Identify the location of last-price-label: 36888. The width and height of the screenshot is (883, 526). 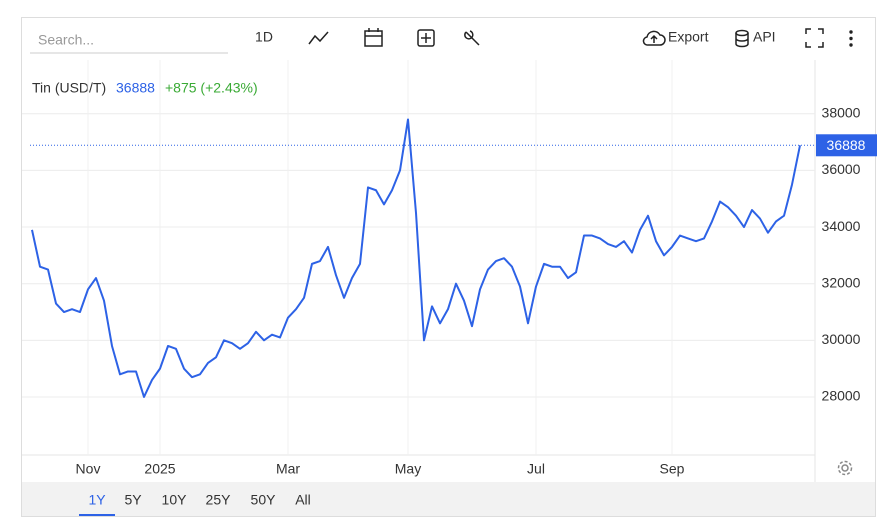
(846, 145).